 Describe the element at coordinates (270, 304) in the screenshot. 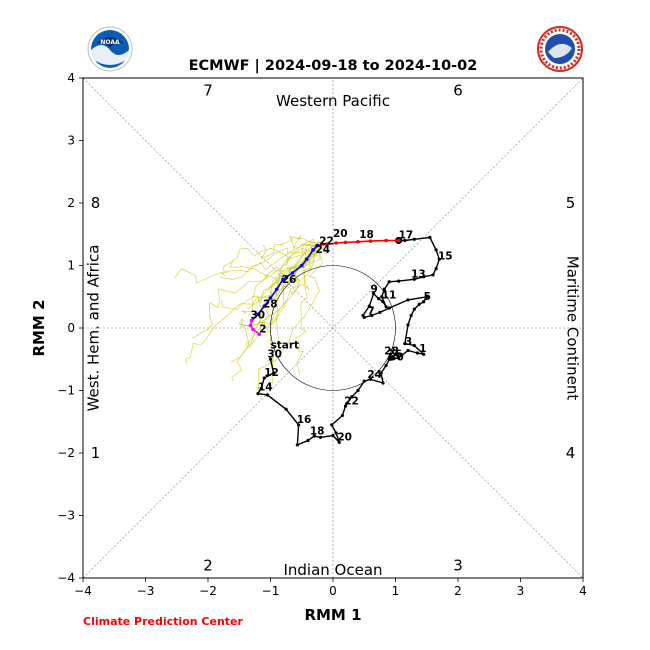

I see `forecast-day-label: 28` at that location.